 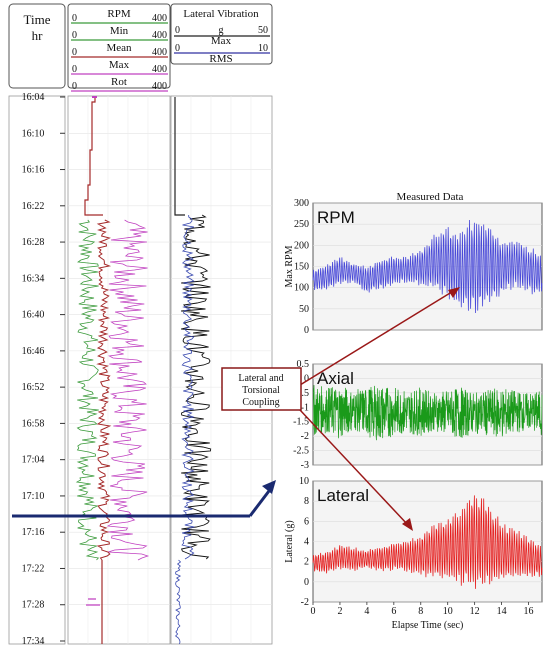 What do you see at coordinates (263, 48) in the screenshot?
I see `vib-max2: 10` at bounding box center [263, 48].